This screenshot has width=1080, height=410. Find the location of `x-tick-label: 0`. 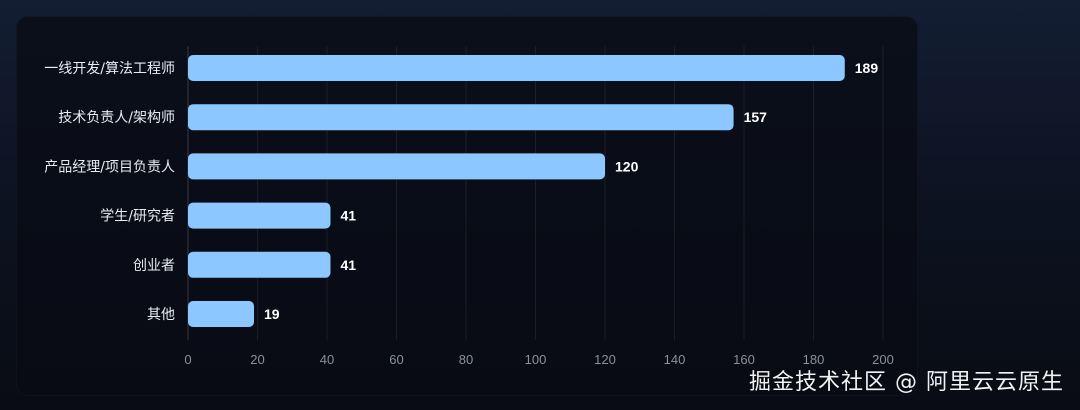

x-tick-label: 0 is located at coordinates (187, 359).